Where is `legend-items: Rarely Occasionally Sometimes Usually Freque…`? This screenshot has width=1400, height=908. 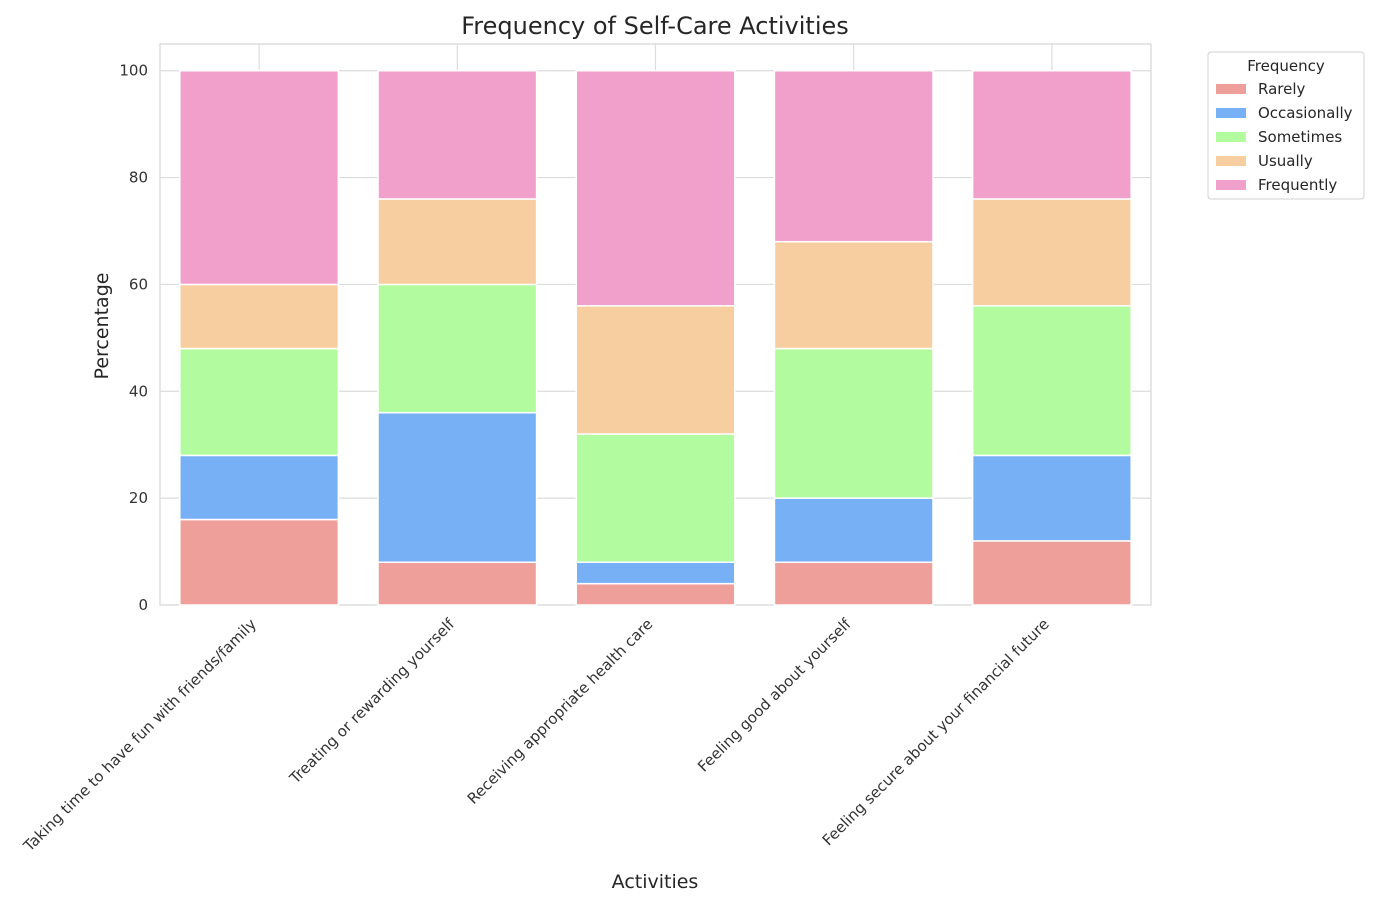 legend-items: Rarely Occasionally Sometimes Usually Freque… is located at coordinates (1284, 137).